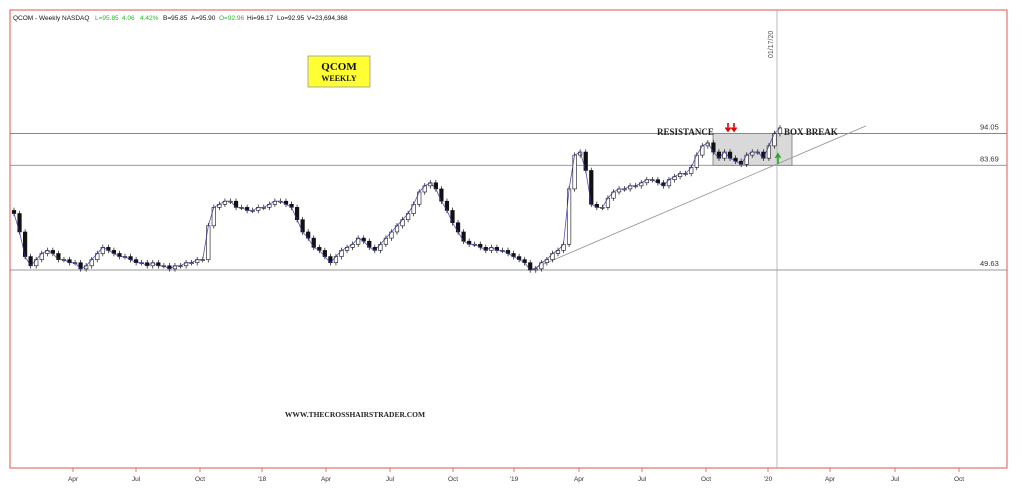 Image resolution: width=1024 pixels, height=503 pixels. What do you see at coordinates (339, 67) in the screenshot?
I see `label-box-line1: QCOM` at bounding box center [339, 67].